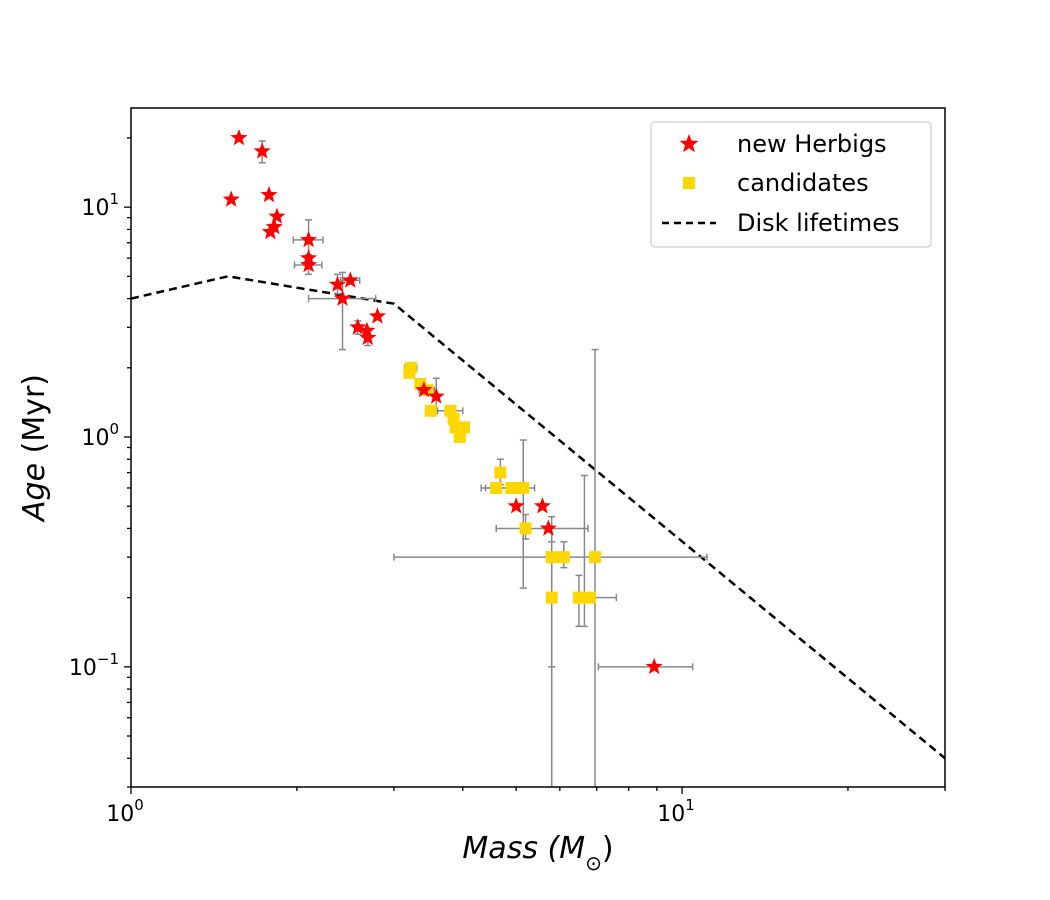 This screenshot has width=1050, height=900. I want to click on y-tick-label: 10⁰, so click(100, 435).